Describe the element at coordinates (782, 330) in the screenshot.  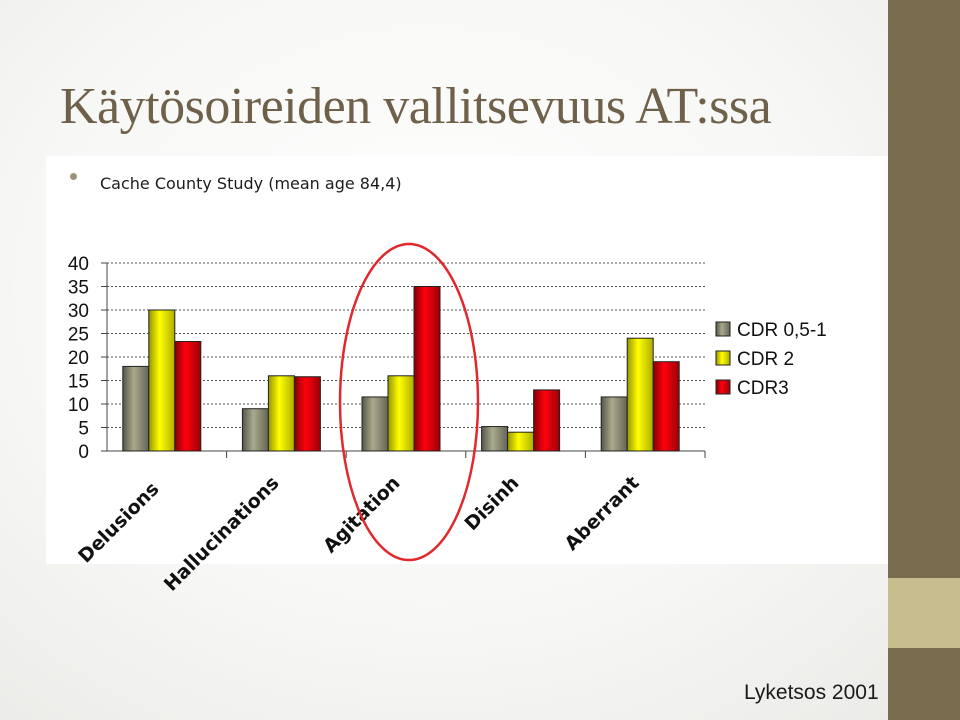
I see `legend-label: CDR 0,5-1` at that location.